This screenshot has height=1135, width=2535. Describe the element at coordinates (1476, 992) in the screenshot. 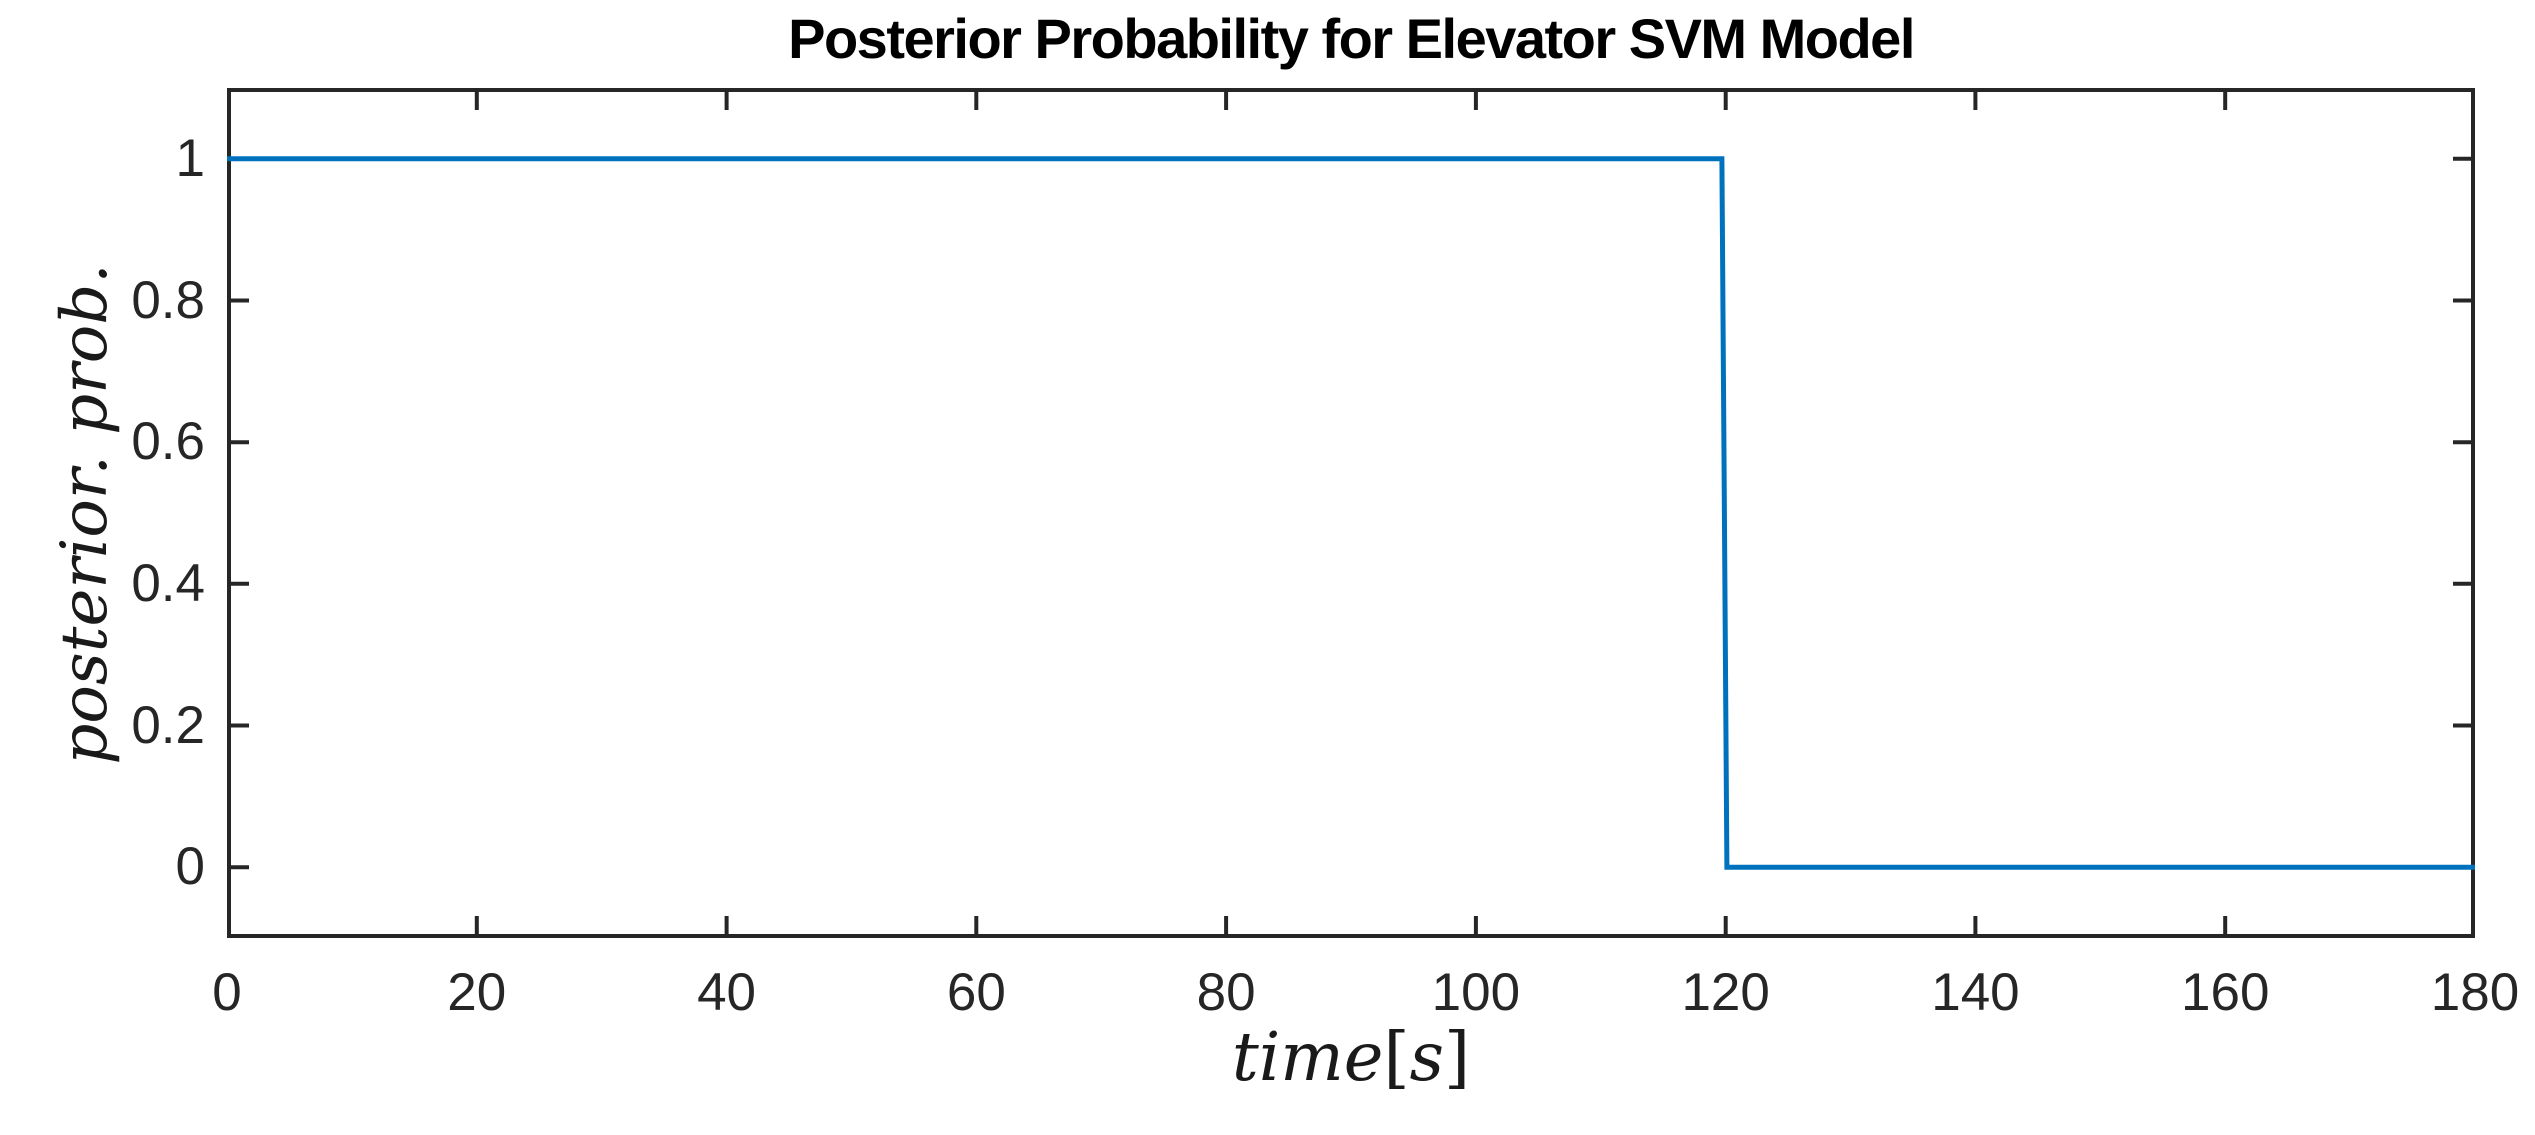

I see `x-tick-label: 100` at that location.